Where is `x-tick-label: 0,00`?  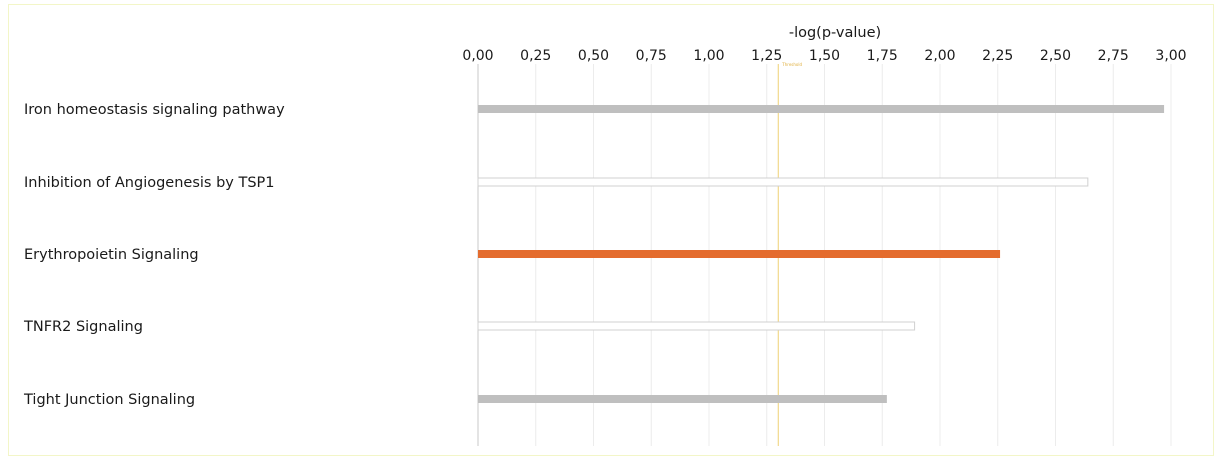 x-tick-label: 0,00 is located at coordinates (477, 56).